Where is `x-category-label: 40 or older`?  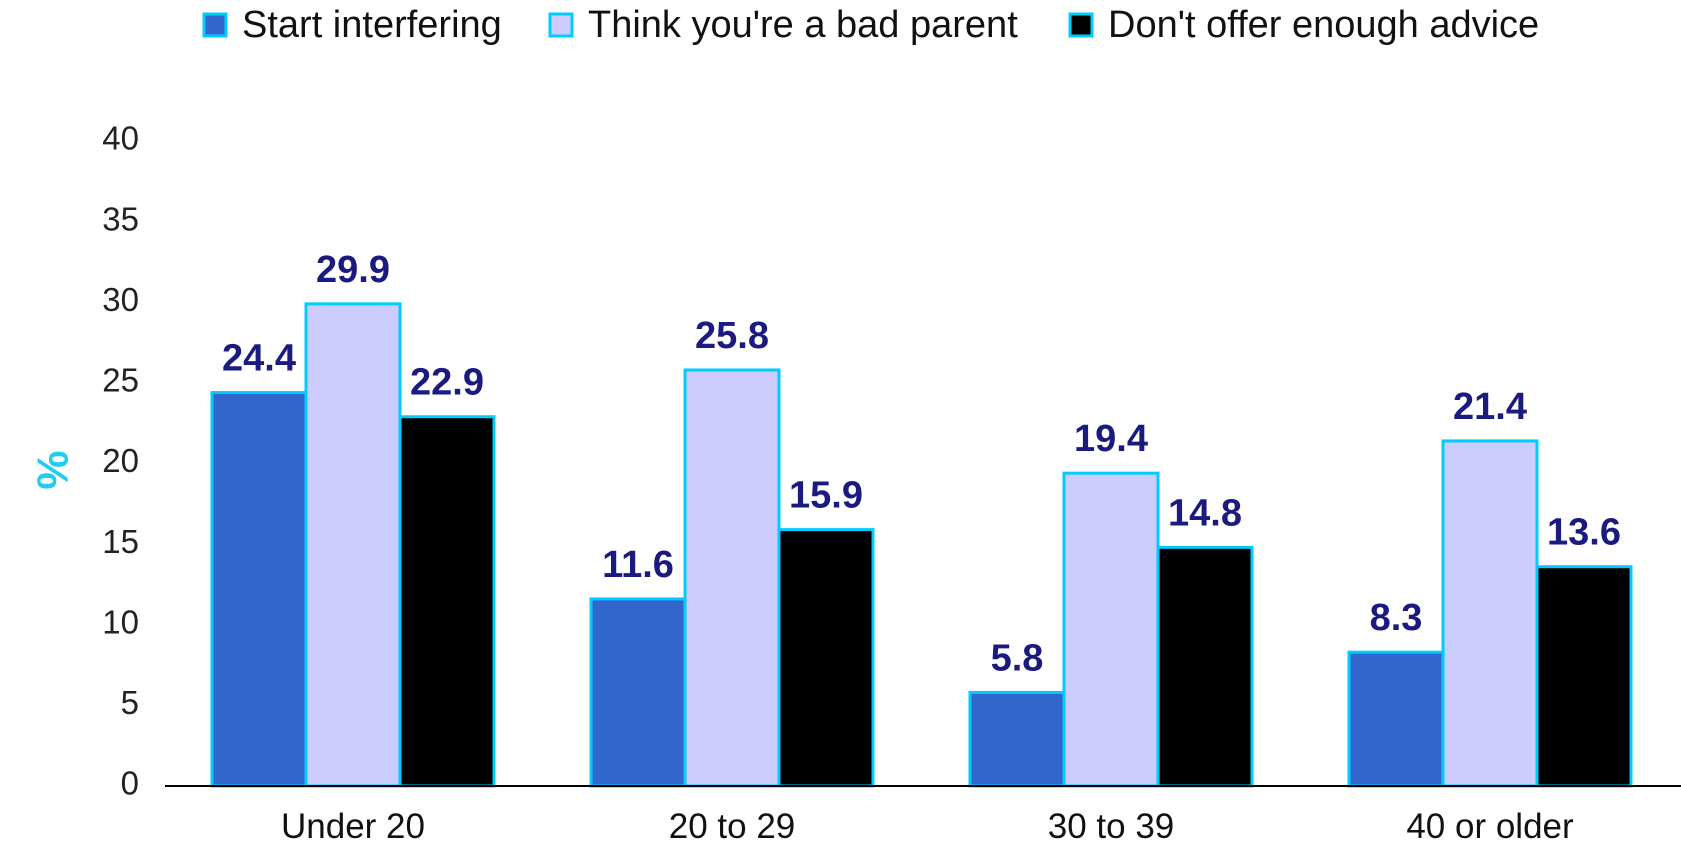 x-category-label: 40 or older is located at coordinates (1490, 826).